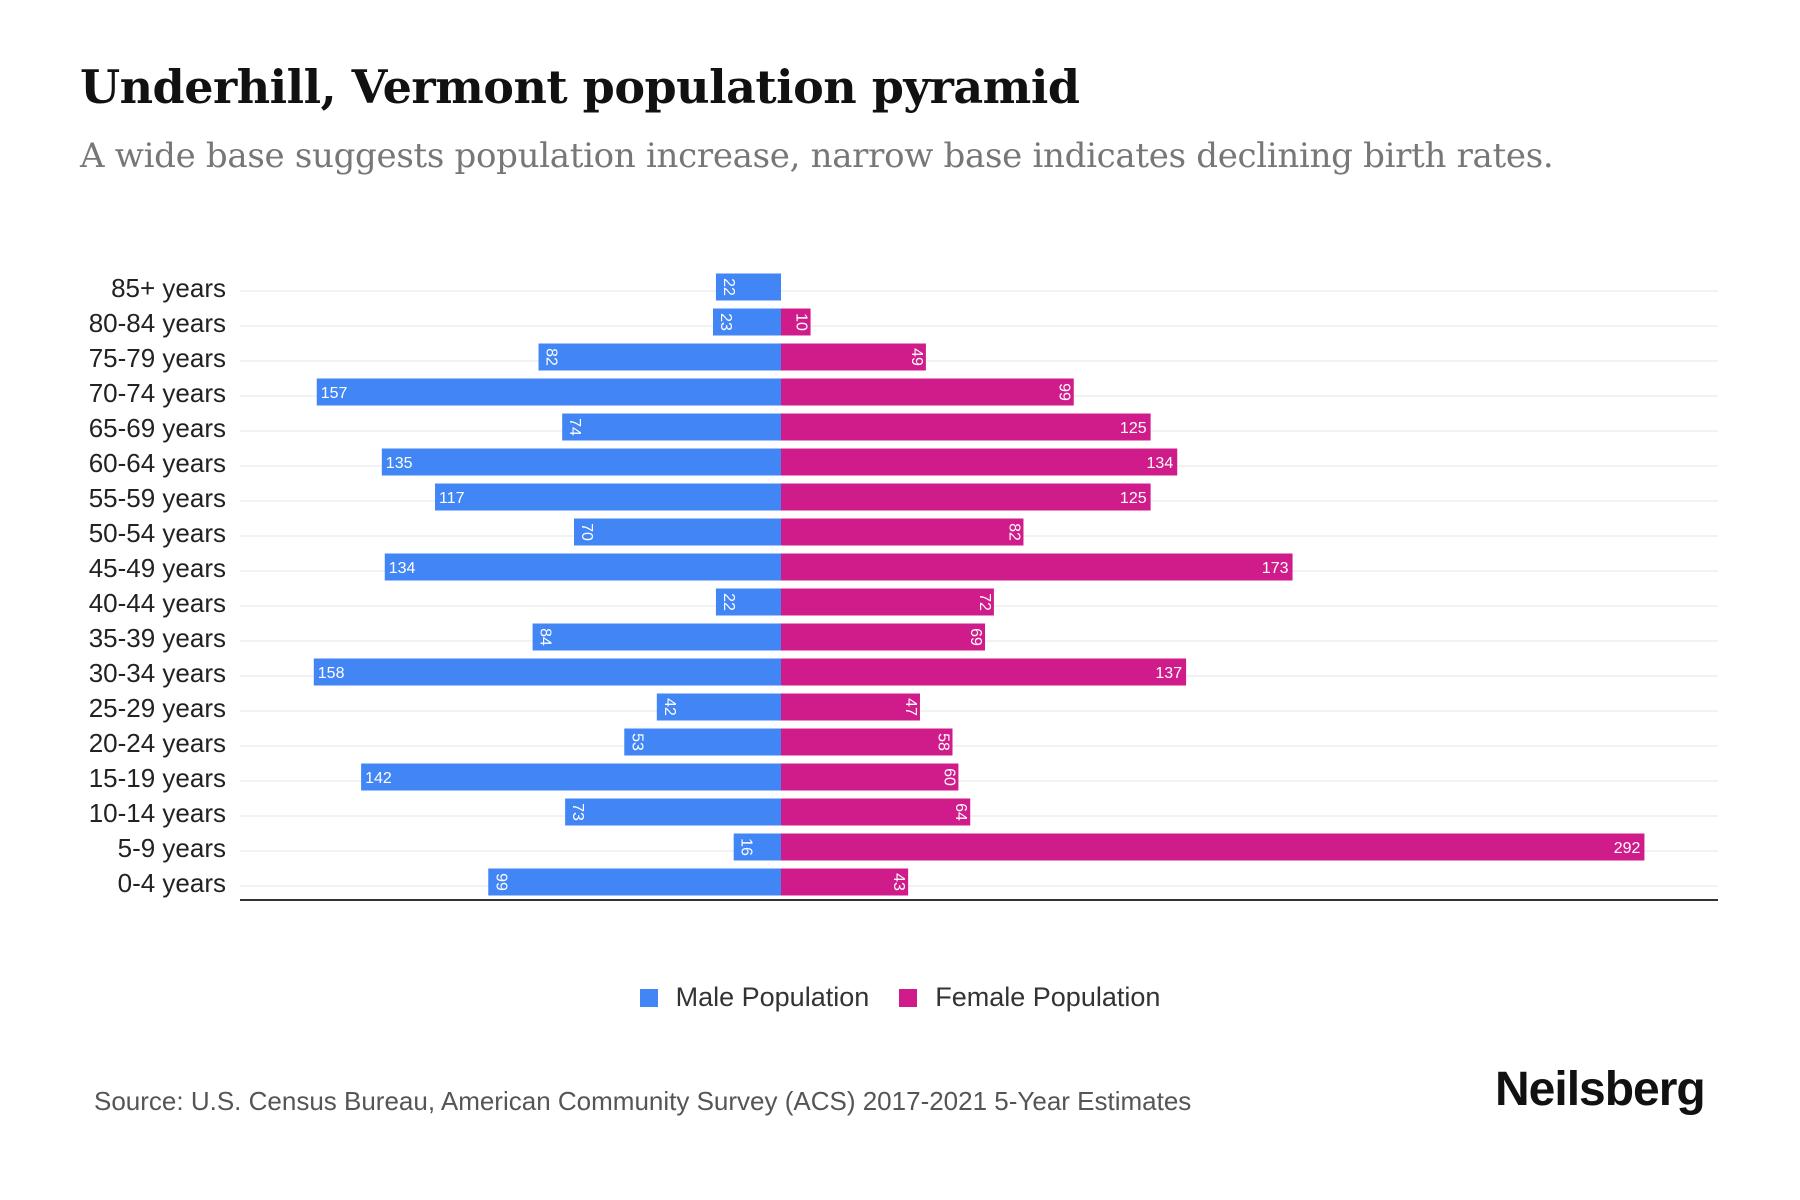  I want to click on y-tick-label: 80-84 years, so click(157, 323).